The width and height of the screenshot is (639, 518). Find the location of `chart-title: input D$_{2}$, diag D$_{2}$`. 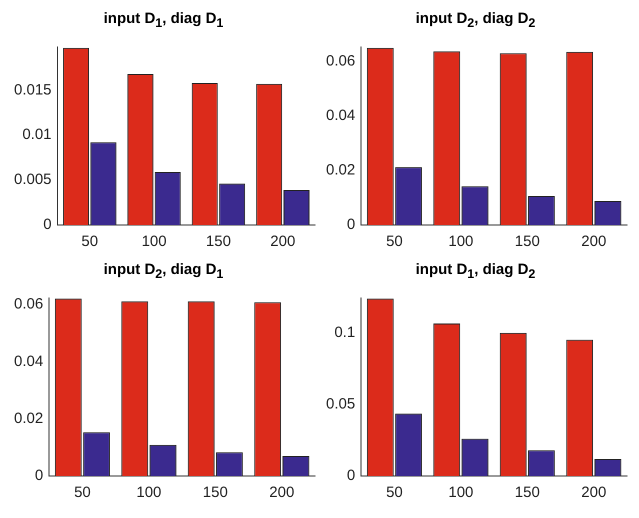

chart-title: input D$_{2}$, diag D$_{2}$ is located at coordinates (475, 20).